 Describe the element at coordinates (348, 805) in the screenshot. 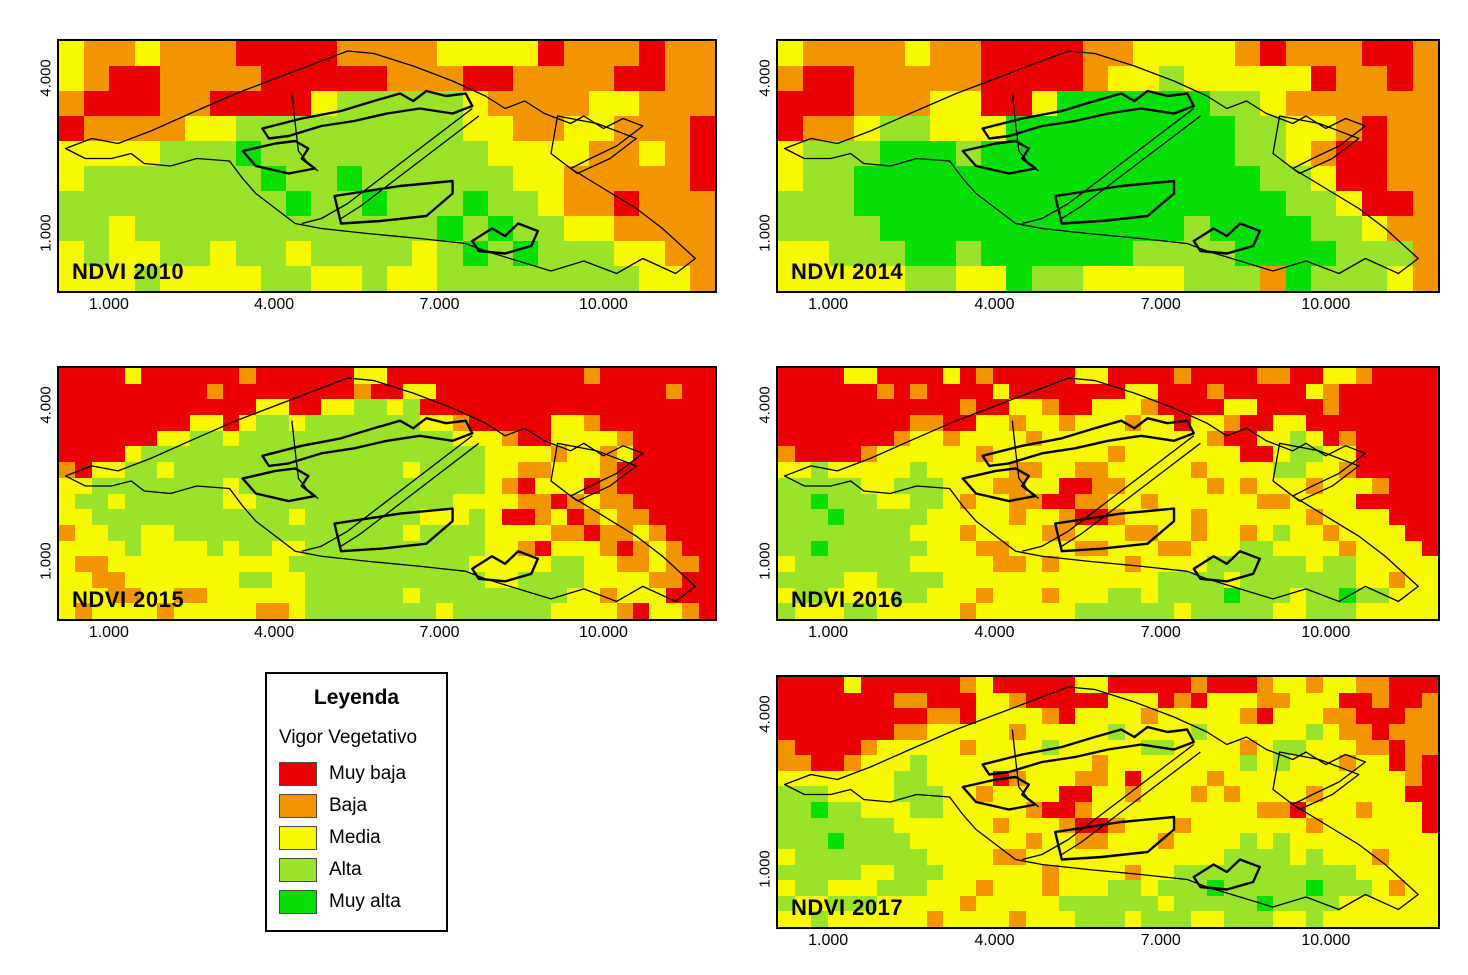

I see `legend-item-label: Baja` at that location.